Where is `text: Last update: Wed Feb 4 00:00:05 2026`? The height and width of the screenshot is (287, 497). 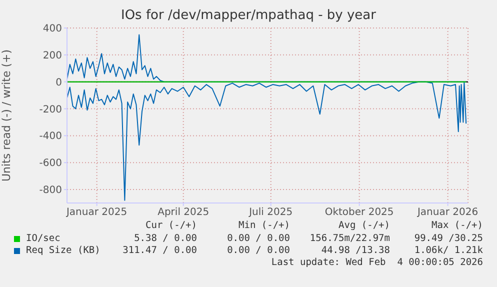 text: Last update: Wed Feb 4 00:00:05 2026 is located at coordinates (376, 262).